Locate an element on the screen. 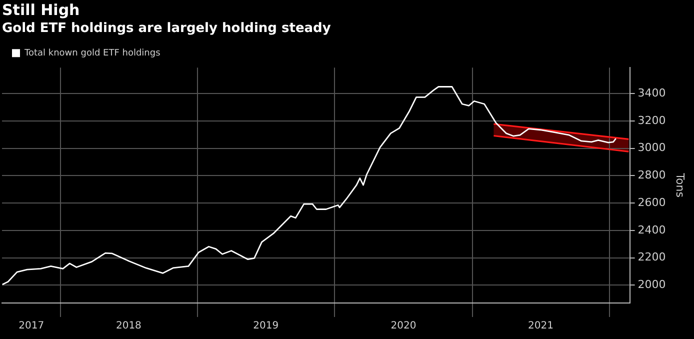 Image resolution: width=694 pixels, height=339 pixels. legend-label: Total known gold ETF holdings is located at coordinates (92, 53).